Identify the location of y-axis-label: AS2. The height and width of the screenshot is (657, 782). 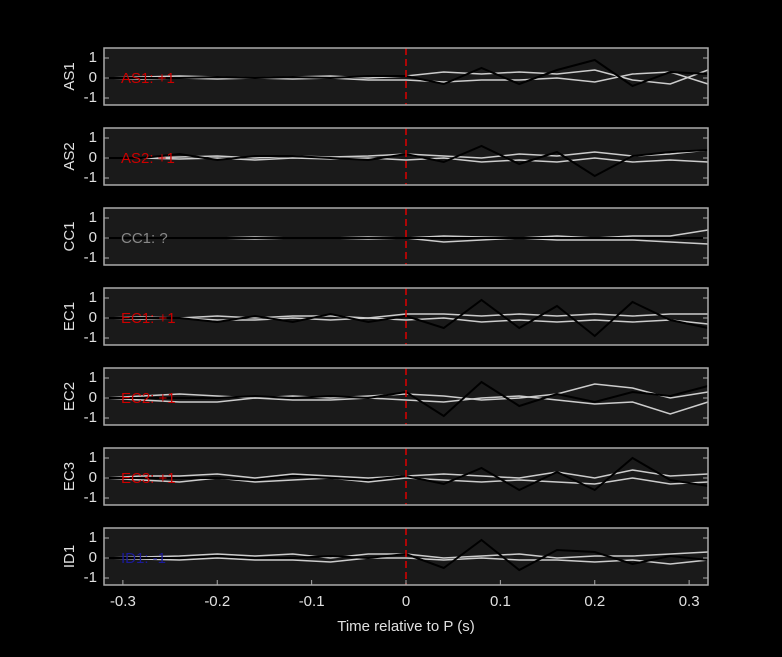
(69, 156).